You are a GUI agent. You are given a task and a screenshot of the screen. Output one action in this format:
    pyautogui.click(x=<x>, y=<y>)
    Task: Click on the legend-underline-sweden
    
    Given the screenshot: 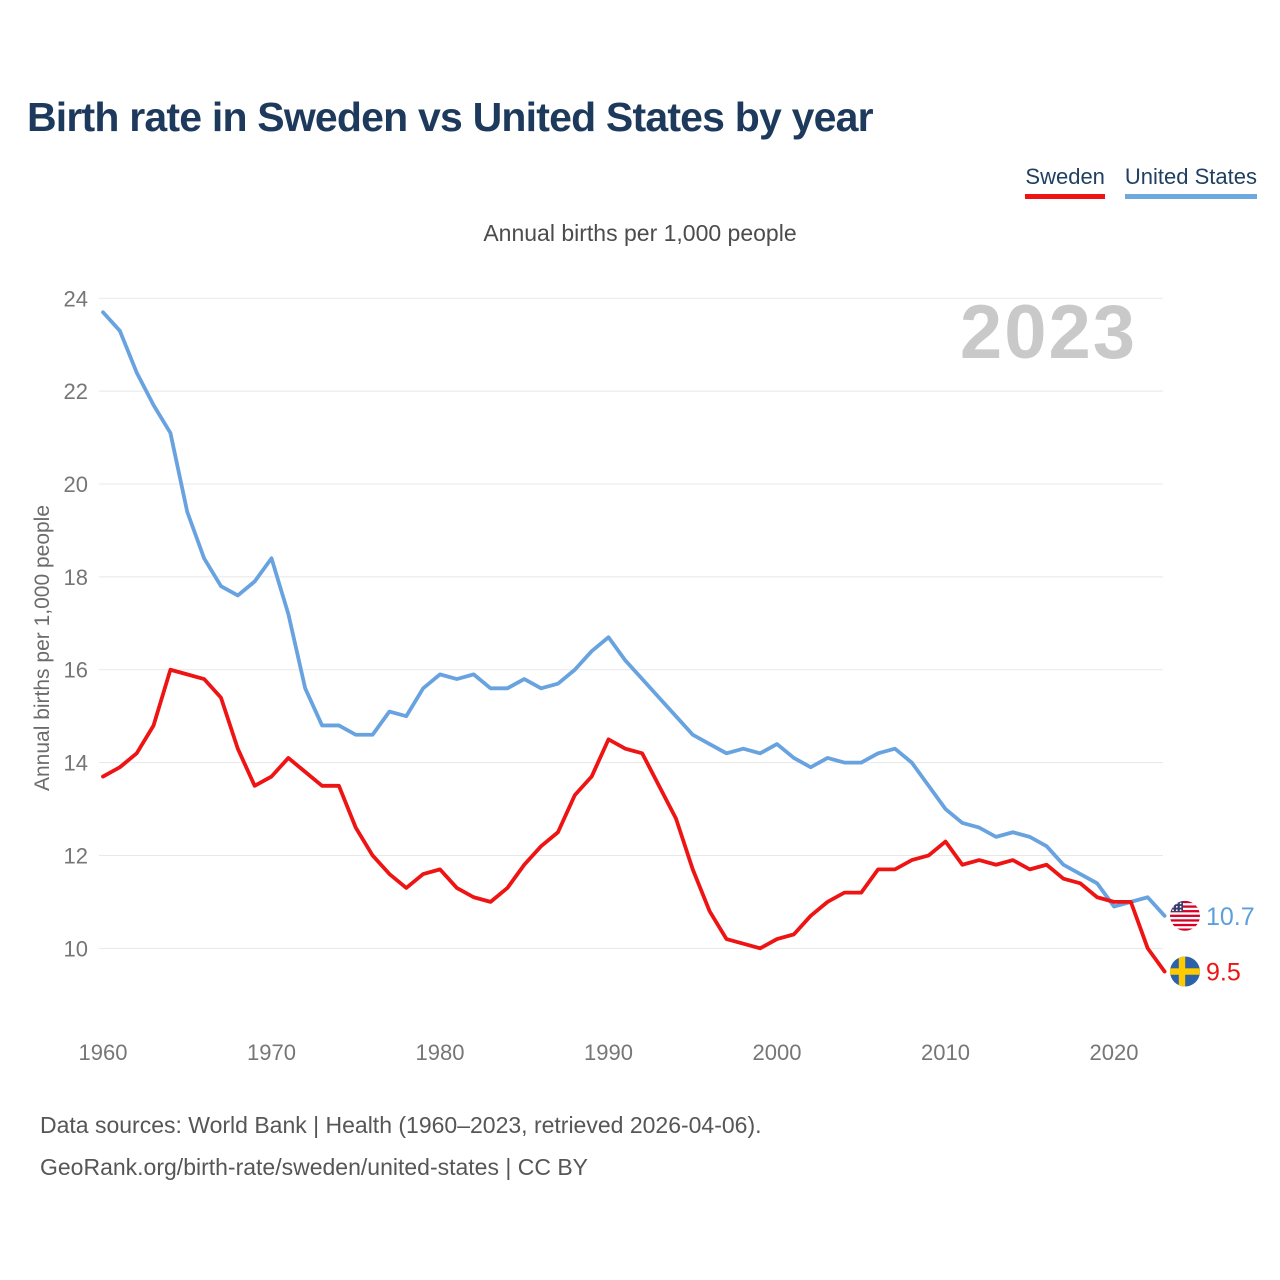 What is the action you would take?
    pyautogui.click(x=1065, y=196)
    